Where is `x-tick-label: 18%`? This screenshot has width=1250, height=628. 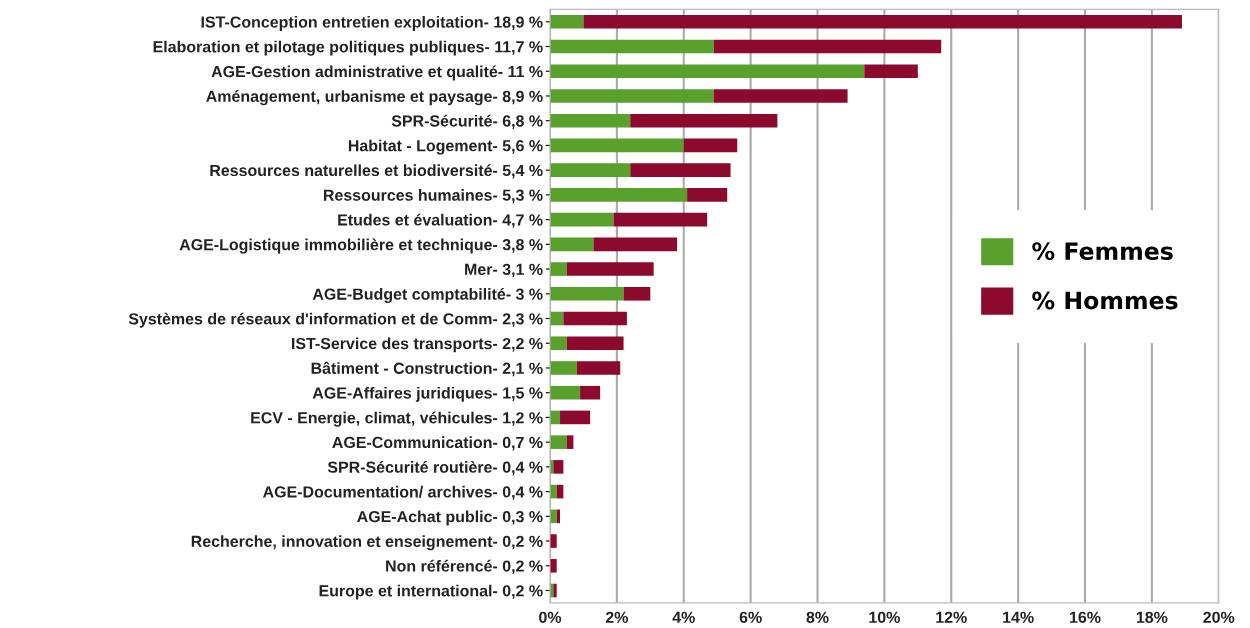 x-tick-label: 18% is located at coordinates (1152, 617).